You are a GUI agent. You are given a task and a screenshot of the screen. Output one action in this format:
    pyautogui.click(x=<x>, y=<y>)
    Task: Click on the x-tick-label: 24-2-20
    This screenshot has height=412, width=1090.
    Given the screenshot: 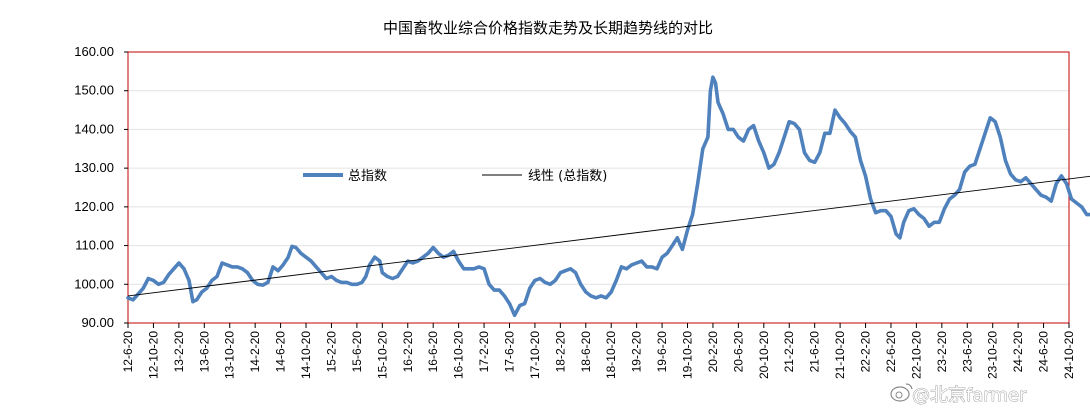 What is the action you would take?
    pyautogui.click(x=1018, y=352)
    